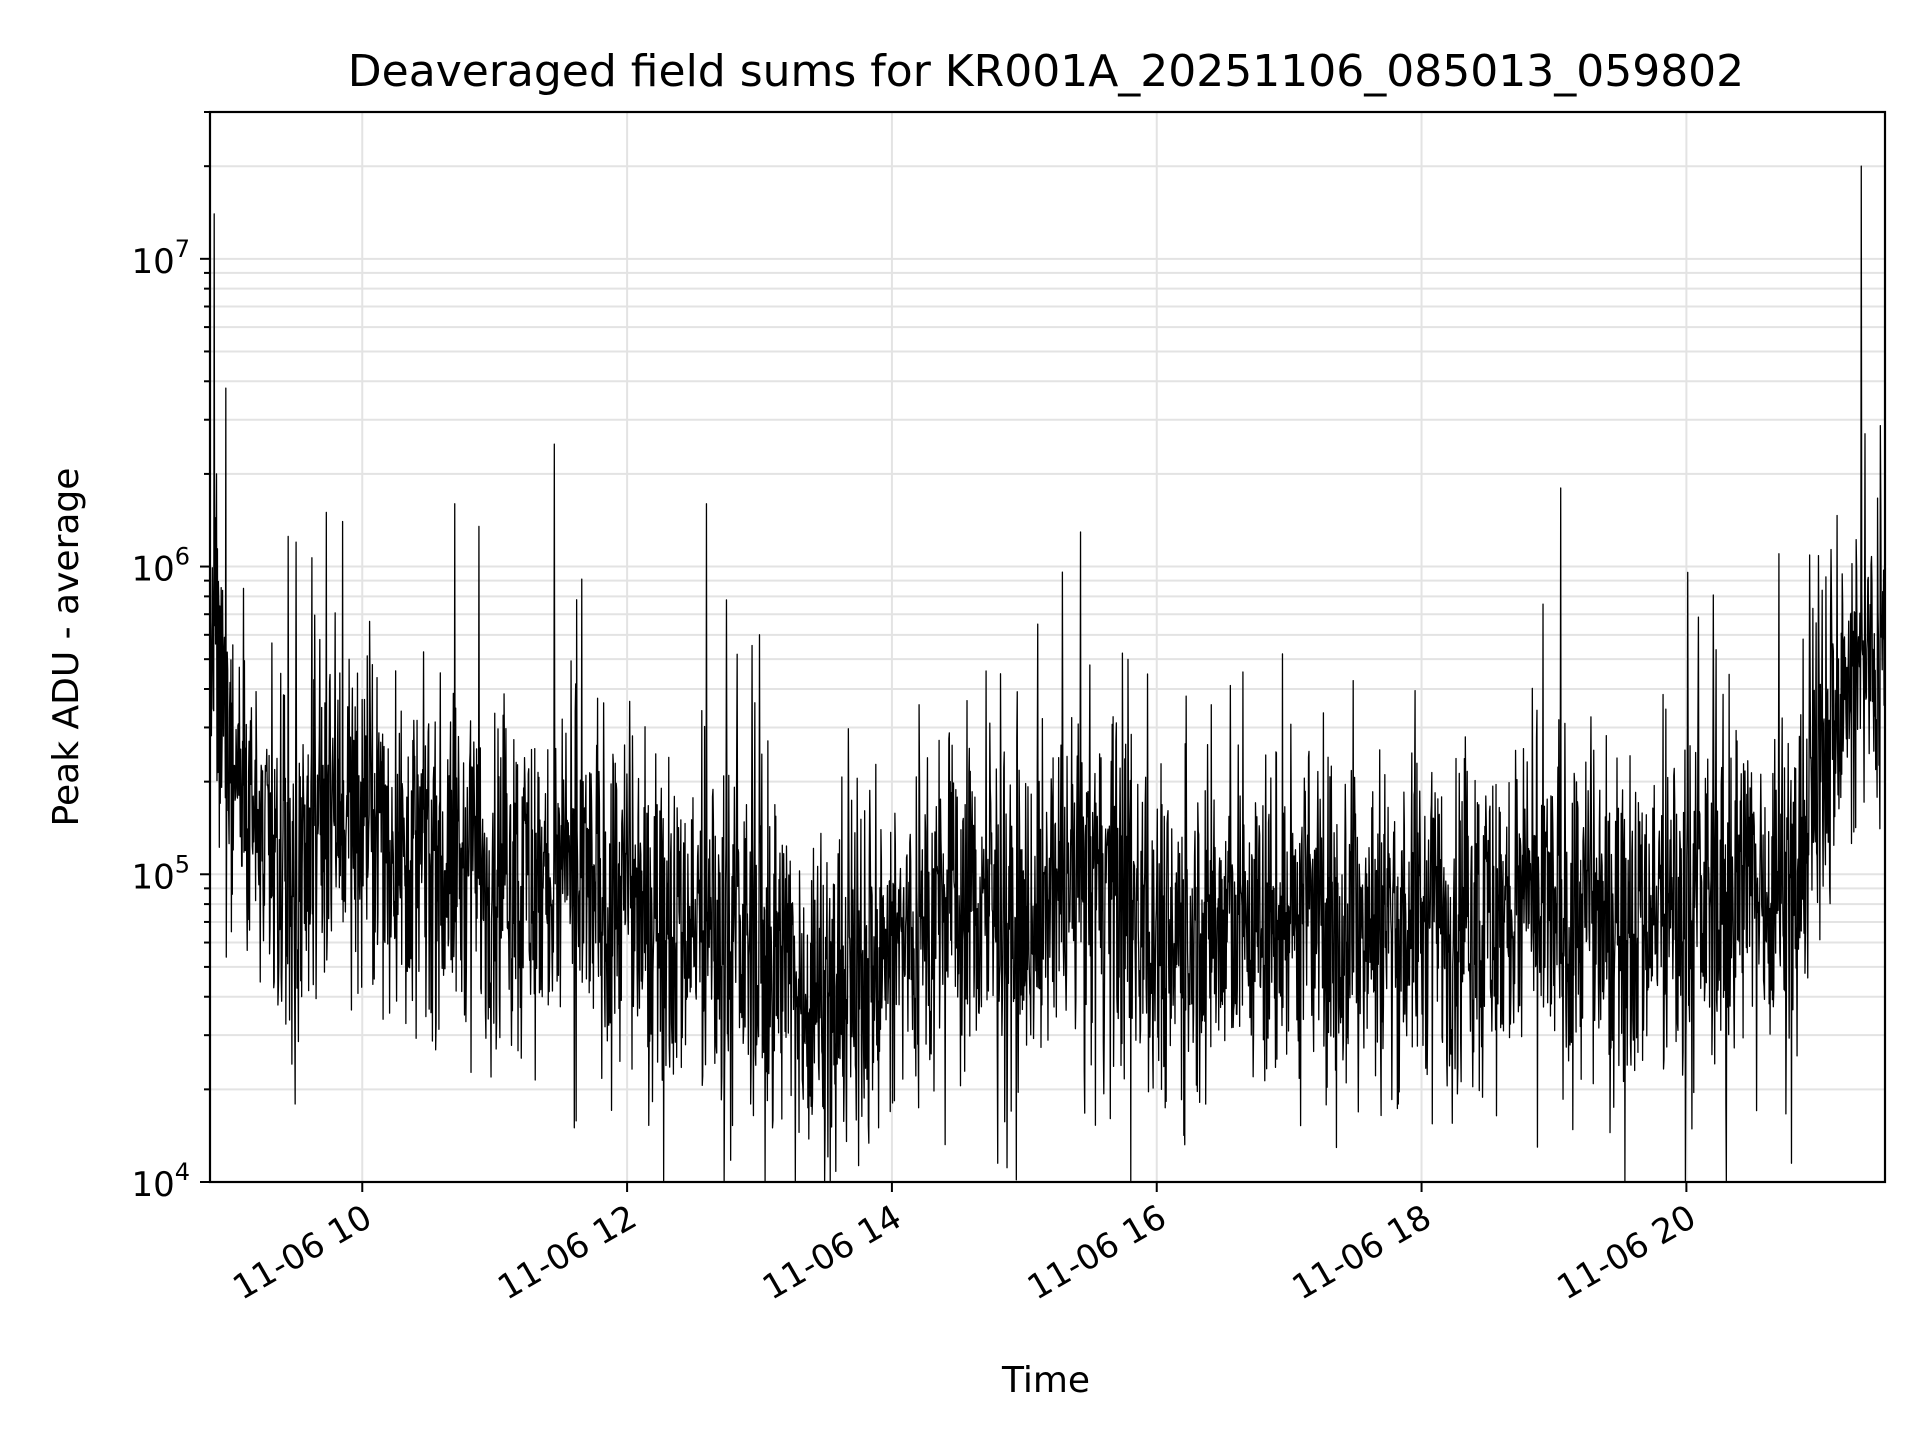 The image size is (1920, 1440). I want to click on x-axis-label: Time, so click(1045, 1380).